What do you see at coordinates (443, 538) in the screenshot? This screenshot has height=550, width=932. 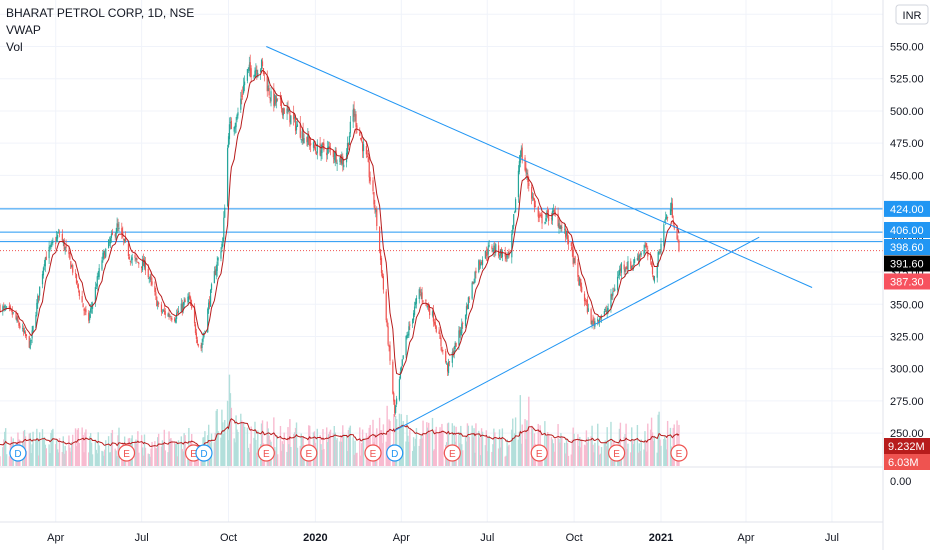 I see `time-axis: Apr Jul Oct 2020 Apr Jul Oct 2021 Apr Jul` at bounding box center [443, 538].